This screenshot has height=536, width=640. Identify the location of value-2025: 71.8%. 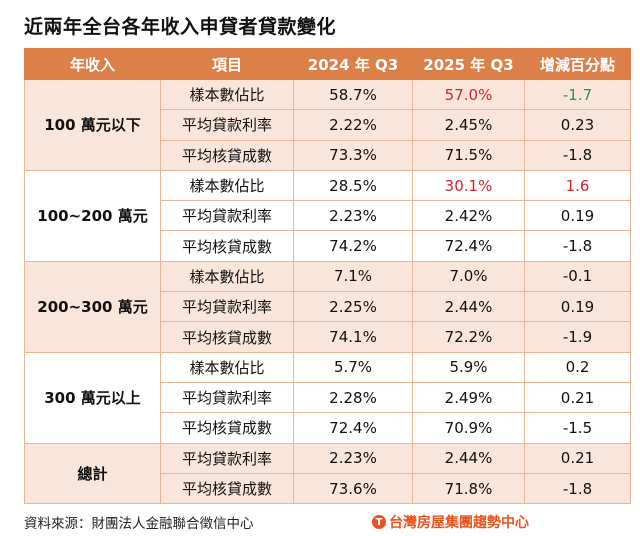
(468, 488).